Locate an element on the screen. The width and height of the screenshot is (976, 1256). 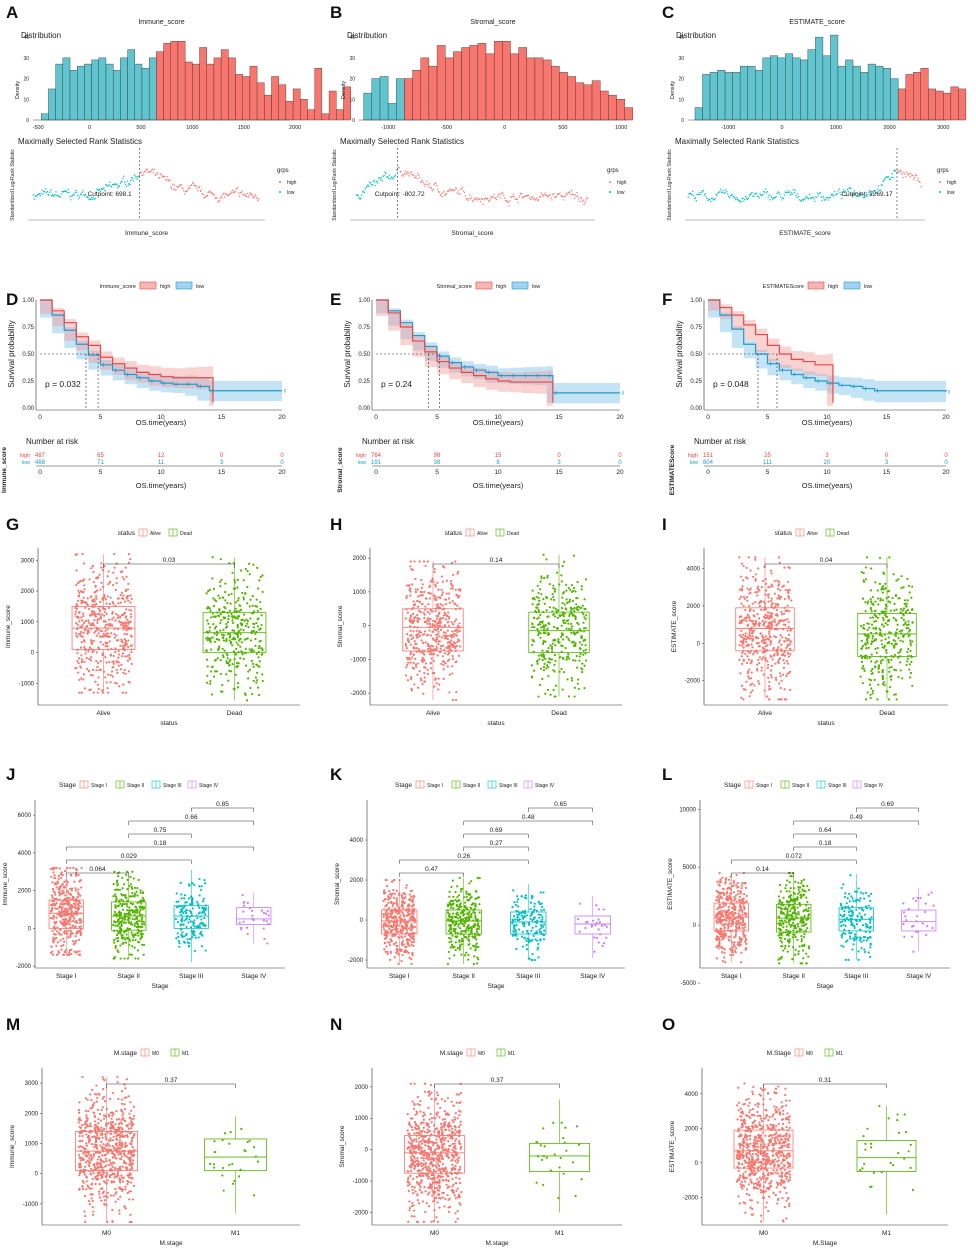
km-y-tick: 0.75 is located at coordinates (696, 328).